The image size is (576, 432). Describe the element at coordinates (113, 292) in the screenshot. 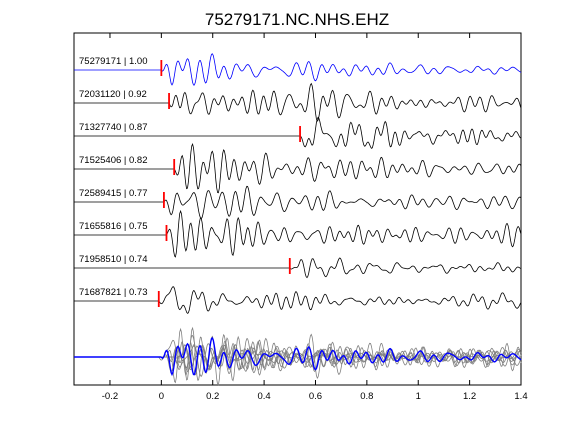

I see `trace-label: 71687821 | 0.73` at that location.